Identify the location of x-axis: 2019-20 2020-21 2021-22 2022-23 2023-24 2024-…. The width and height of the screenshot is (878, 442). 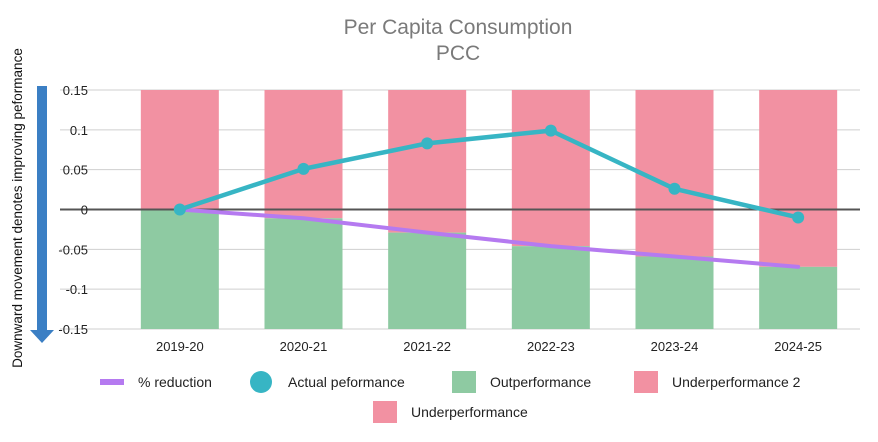
(489, 346).